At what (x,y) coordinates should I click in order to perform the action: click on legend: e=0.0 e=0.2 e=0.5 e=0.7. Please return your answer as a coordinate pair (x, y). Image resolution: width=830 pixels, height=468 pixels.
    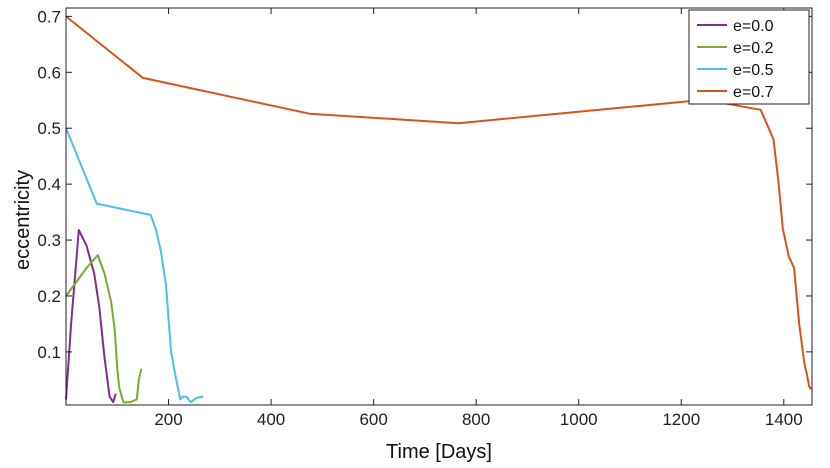
    Looking at the image, I should click on (749, 57).